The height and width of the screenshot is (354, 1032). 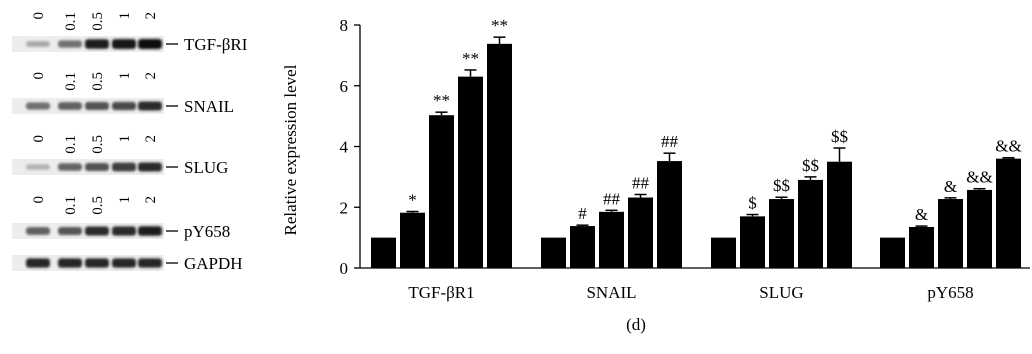 What do you see at coordinates (344, 25) in the screenshot?
I see `y-tick-label: 8` at bounding box center [344, 25].